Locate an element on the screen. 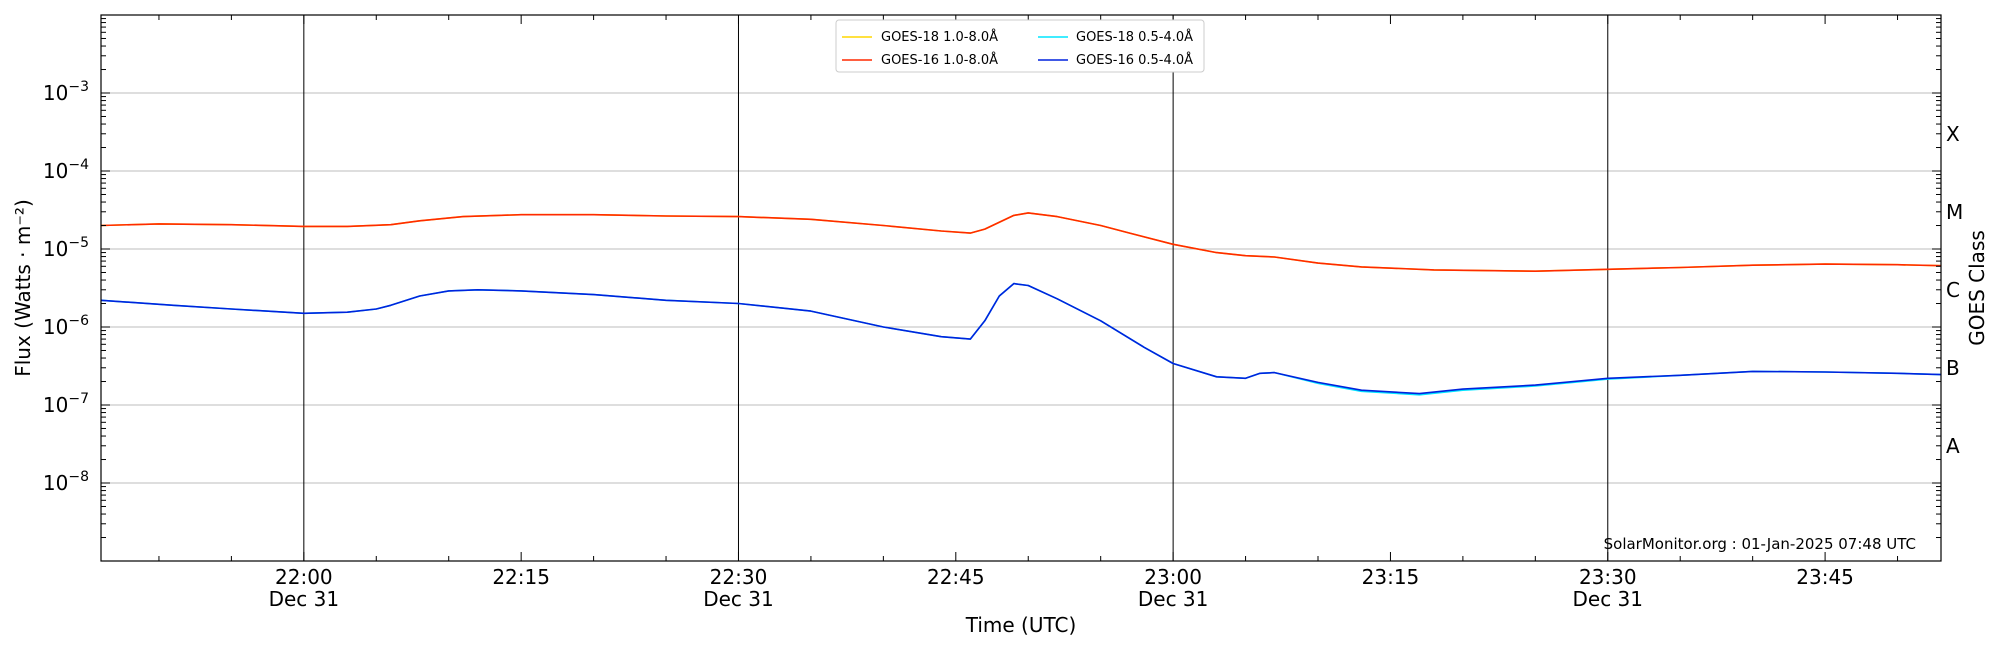  x-tick-label: 22:00 is located at coordinates (304, 577).